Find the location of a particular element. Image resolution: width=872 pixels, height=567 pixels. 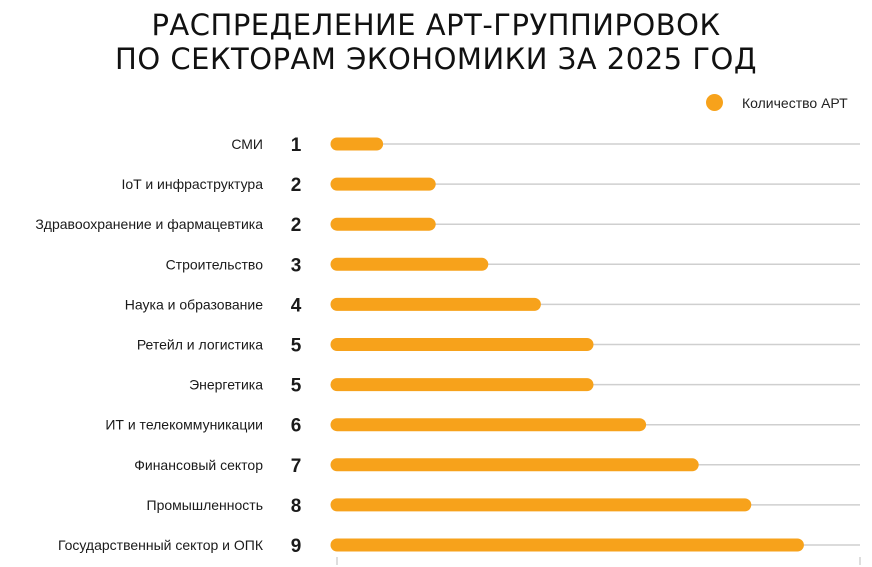

chart-legend: Количество АРТ is located at coordinates (777, 102).